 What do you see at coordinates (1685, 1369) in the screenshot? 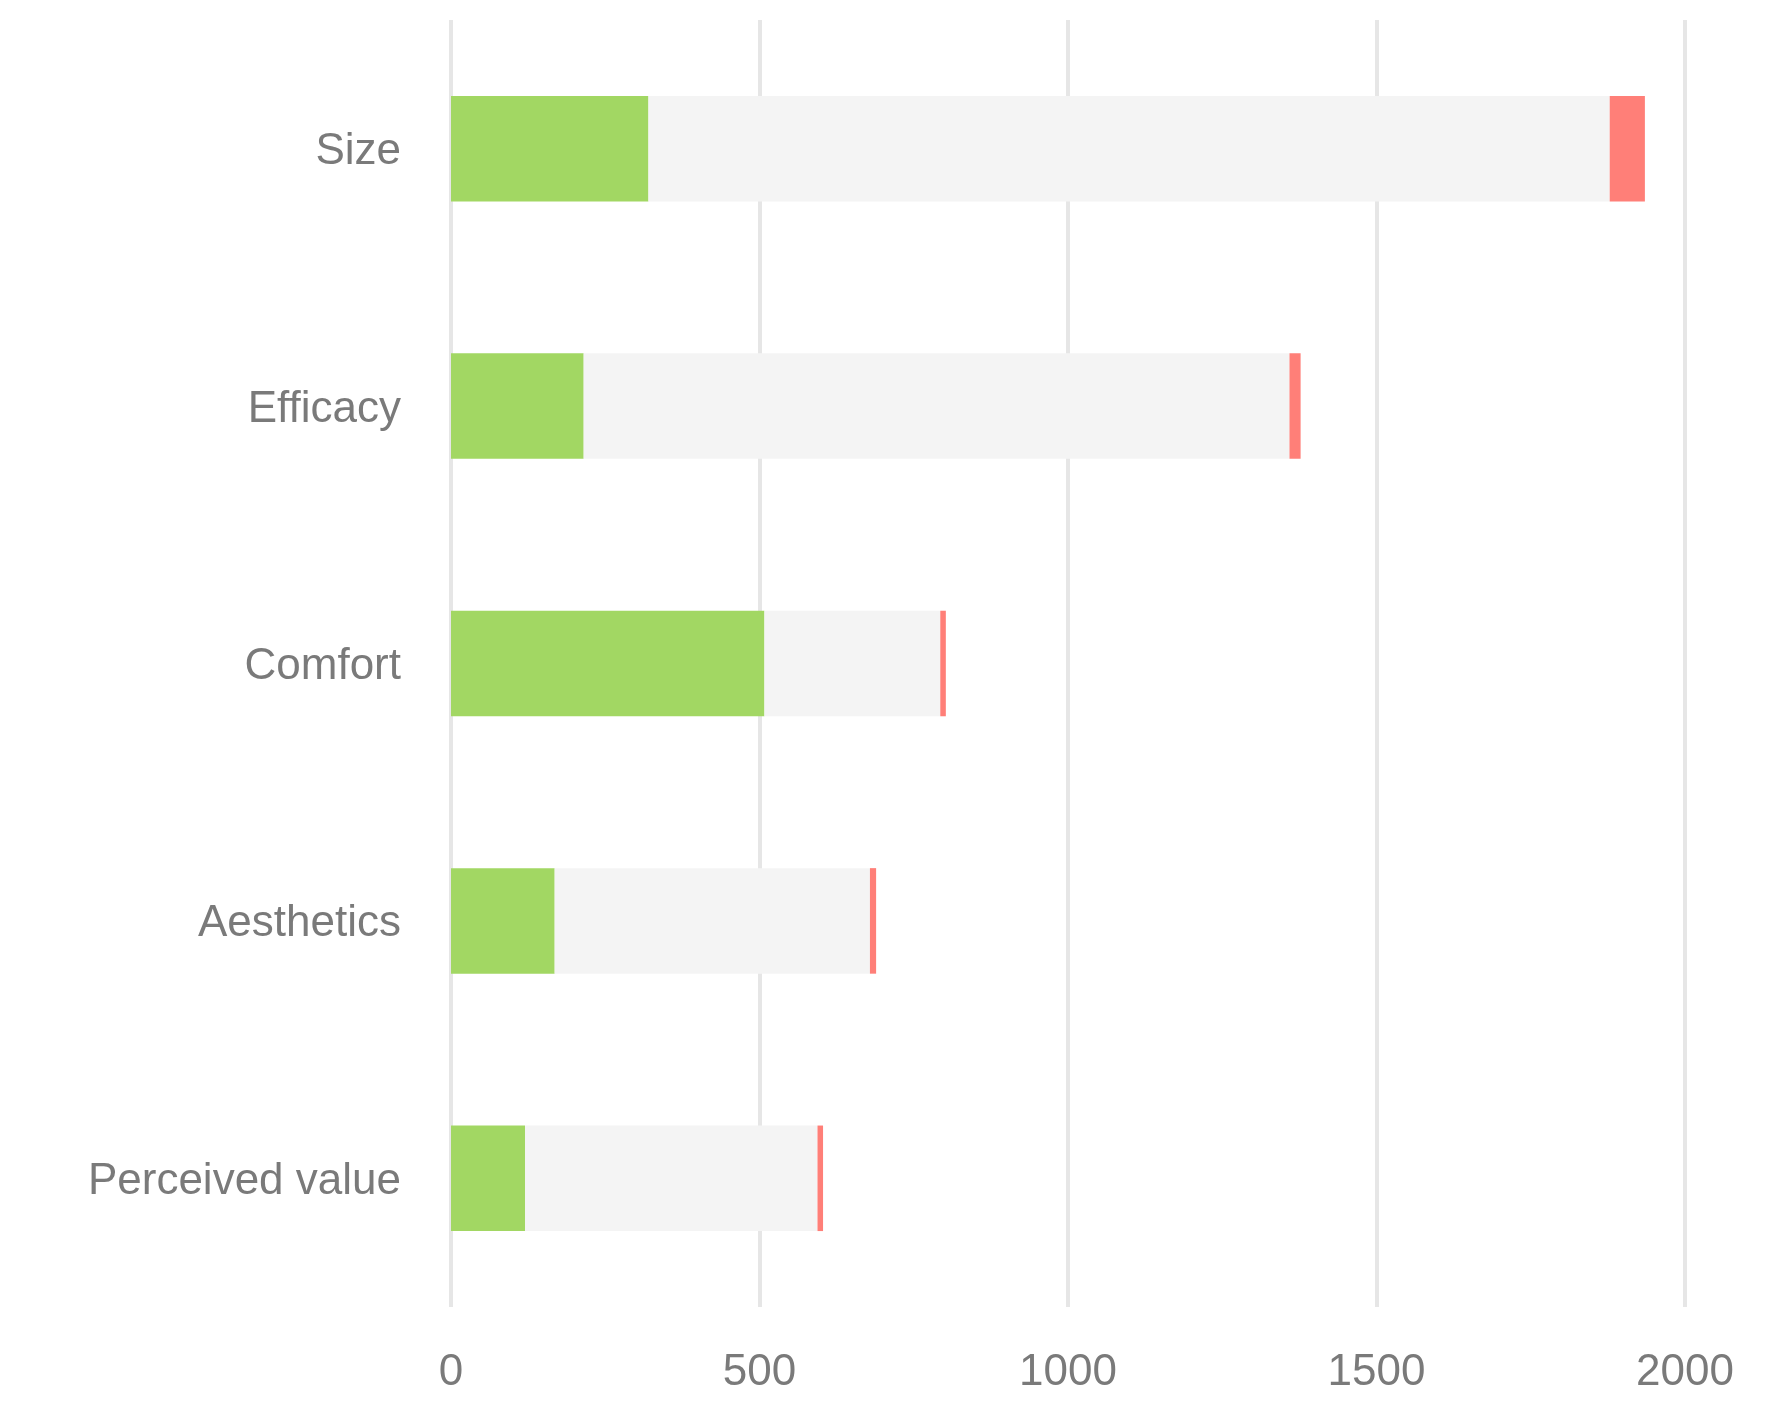
I see `x-tick-label: 2000` at bounding box center [1685, 1369].